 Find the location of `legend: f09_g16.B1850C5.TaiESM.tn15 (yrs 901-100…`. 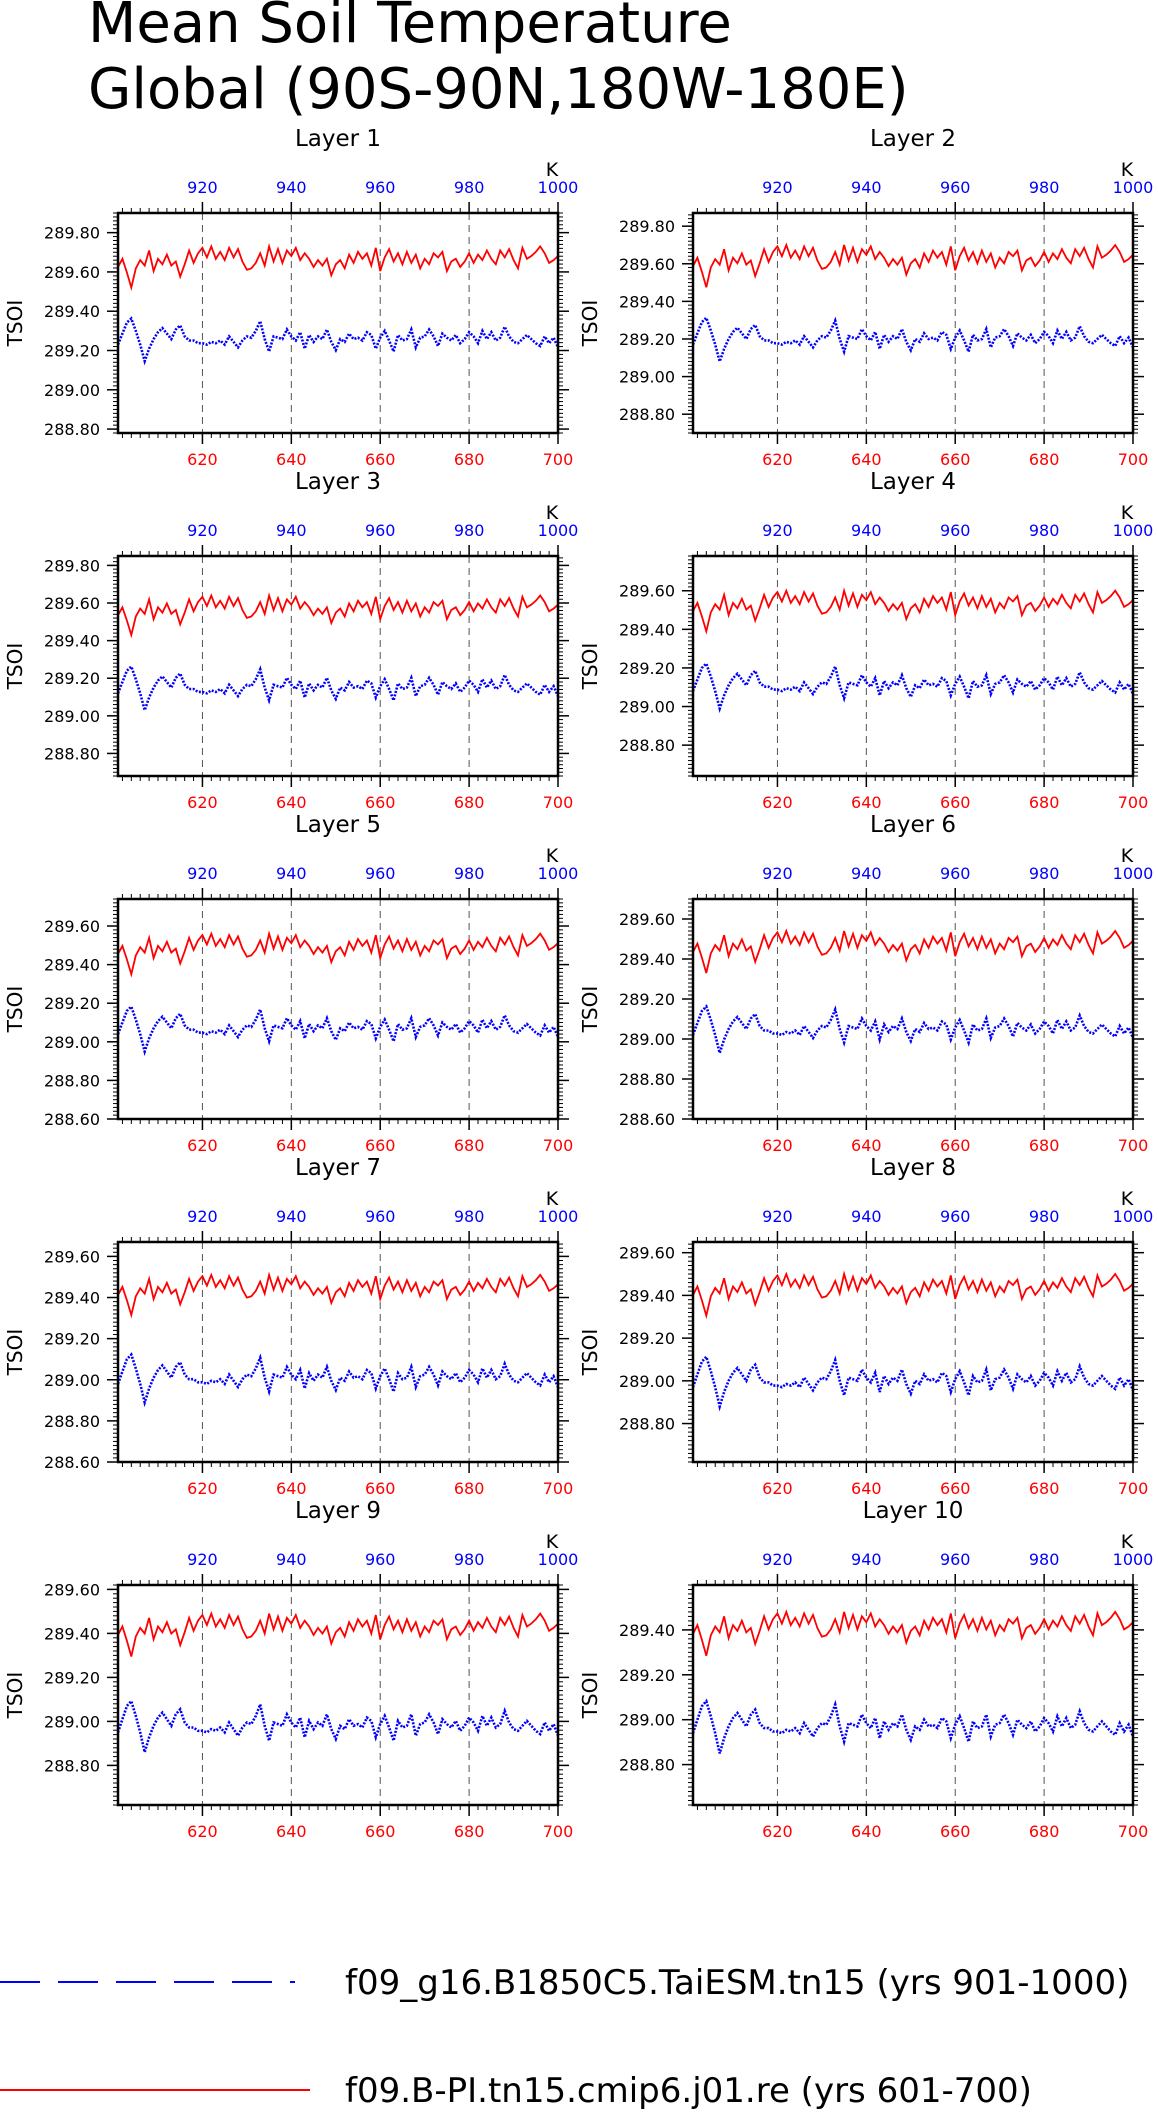

legend: f09_g16.B1850C5.TaiESM.tn15 (yrs 901-100… is located at coordinates (564, 2037).